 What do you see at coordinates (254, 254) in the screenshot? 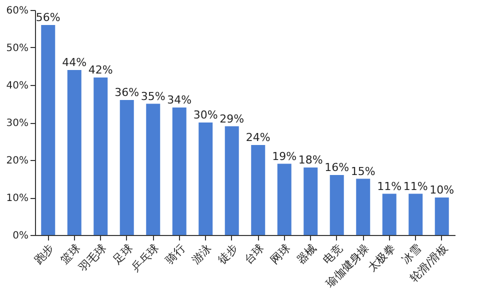
I see `x-tick-label: 台球` at bounding box center [254, 254].